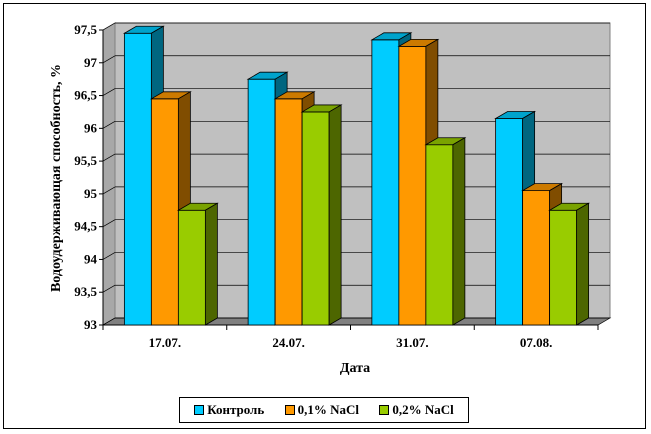  I want to click on y-tick-label: 97, so click(91, 62).